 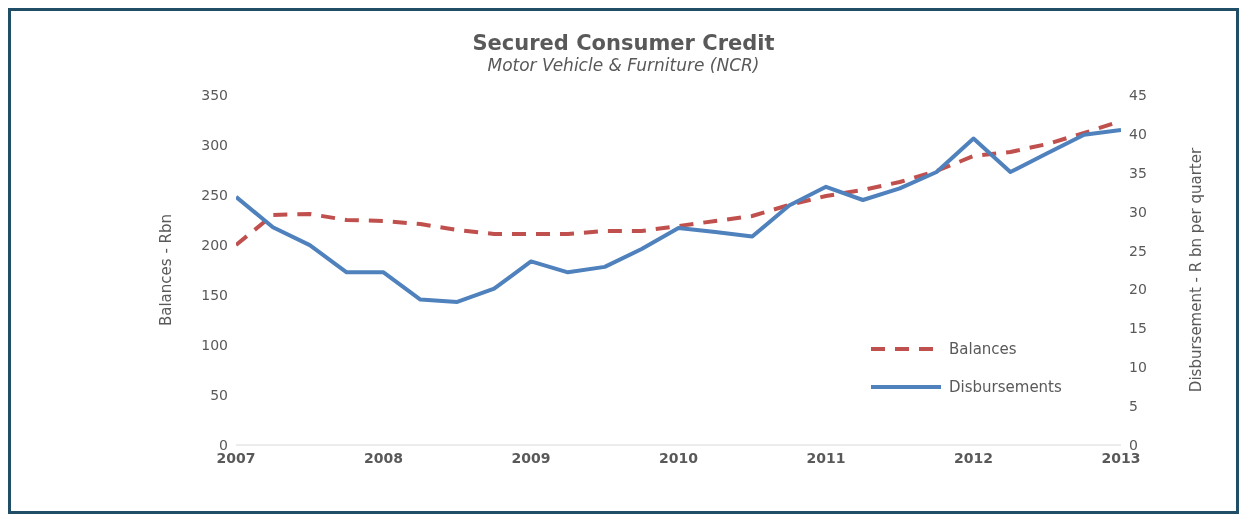 What do you see at coordinates (214, 344) in the screenshot?
I see `y-tick-label: 100` at bounding box center [214, 344].